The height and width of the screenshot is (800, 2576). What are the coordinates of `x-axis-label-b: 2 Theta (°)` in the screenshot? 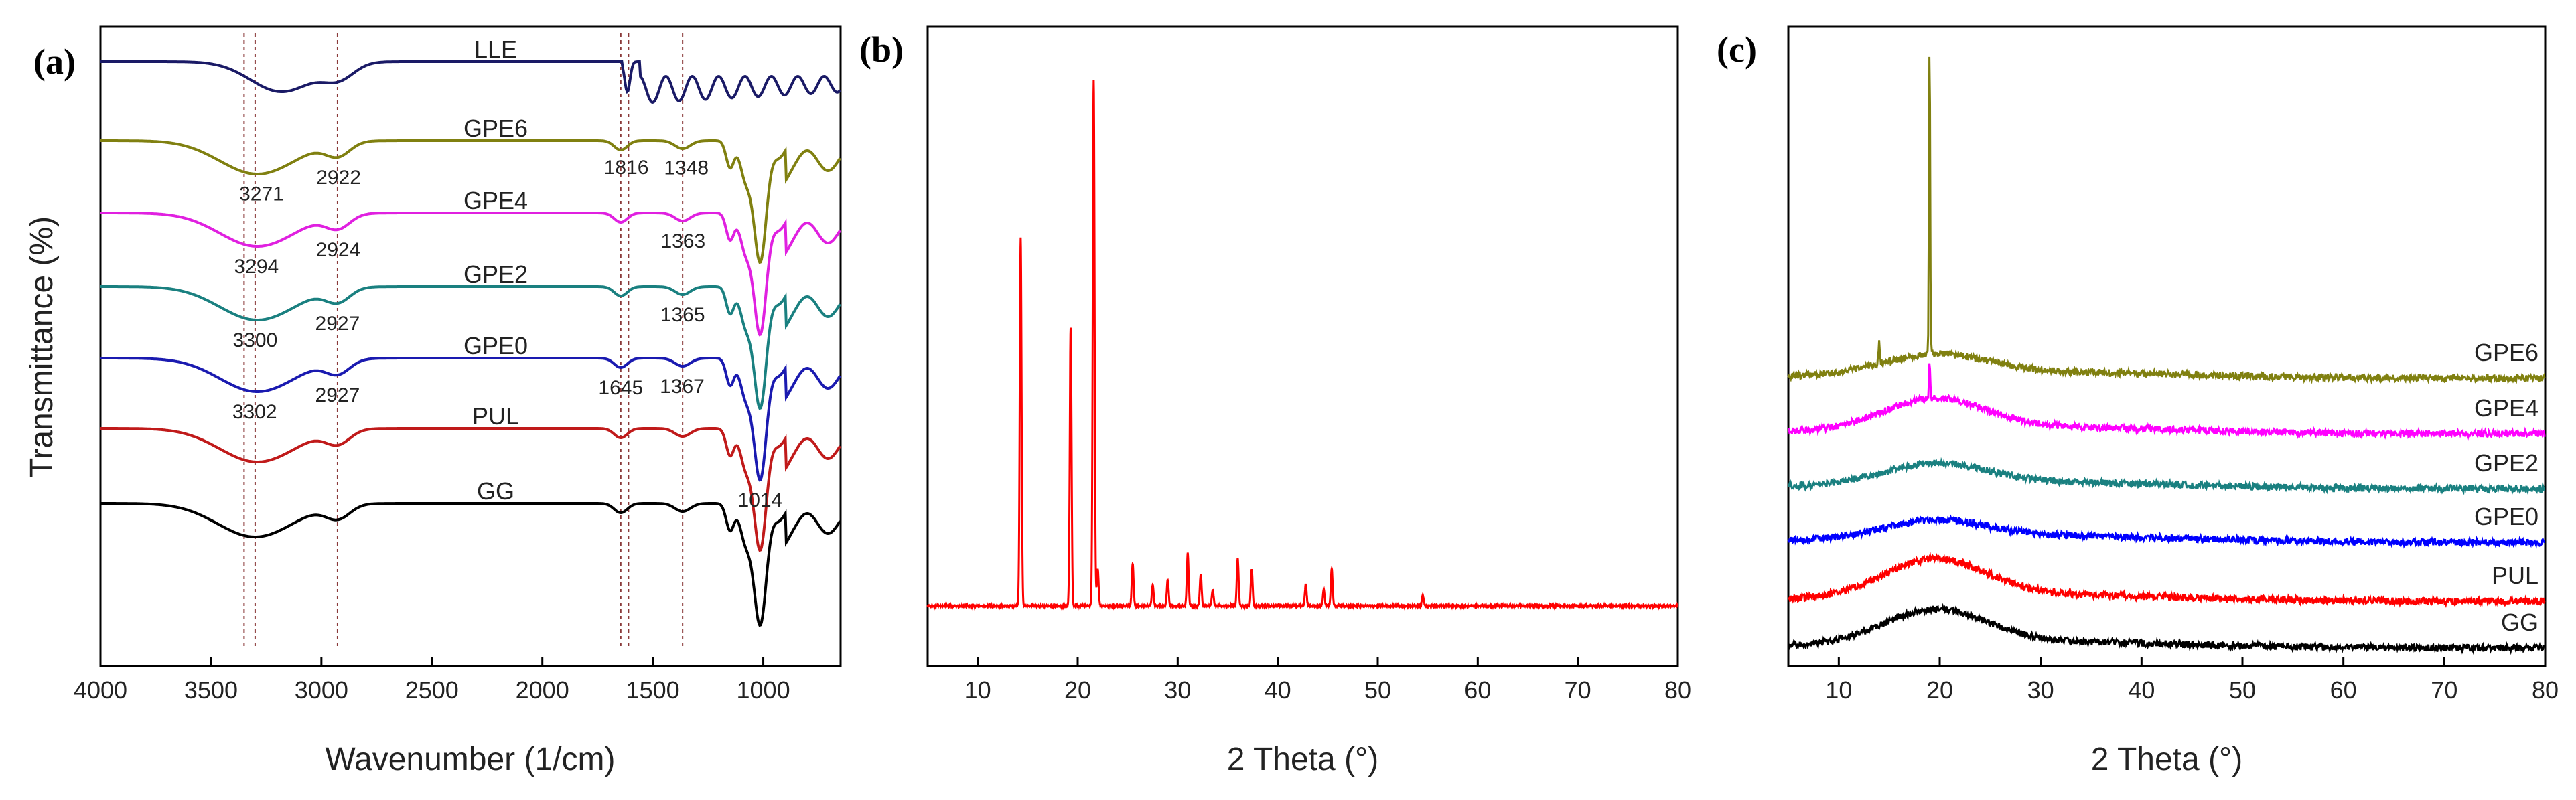 It's located at (1302, 759).